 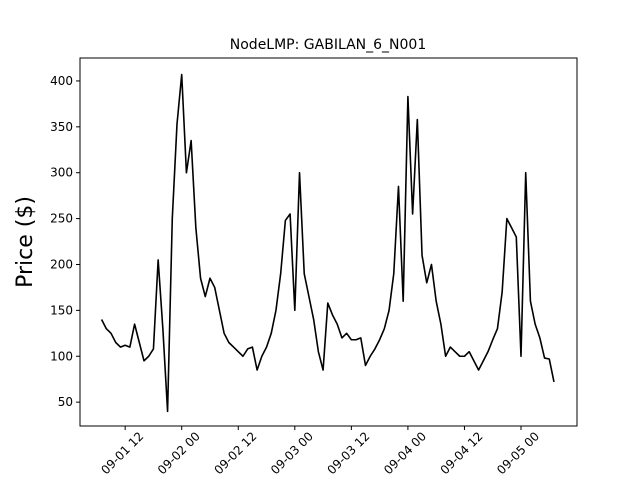 What do you see at coordinates (349, 453) in the screenshot?
I see `x-tick-label: 09-03 12` at bounding box center [349, 453].